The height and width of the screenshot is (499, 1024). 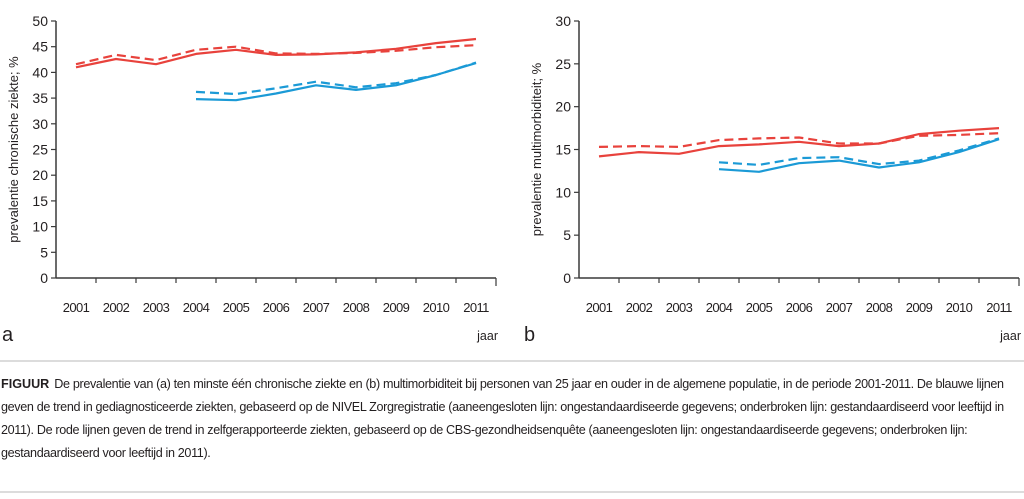 I want to click on panel-label: a, so click(x=8, y=335).